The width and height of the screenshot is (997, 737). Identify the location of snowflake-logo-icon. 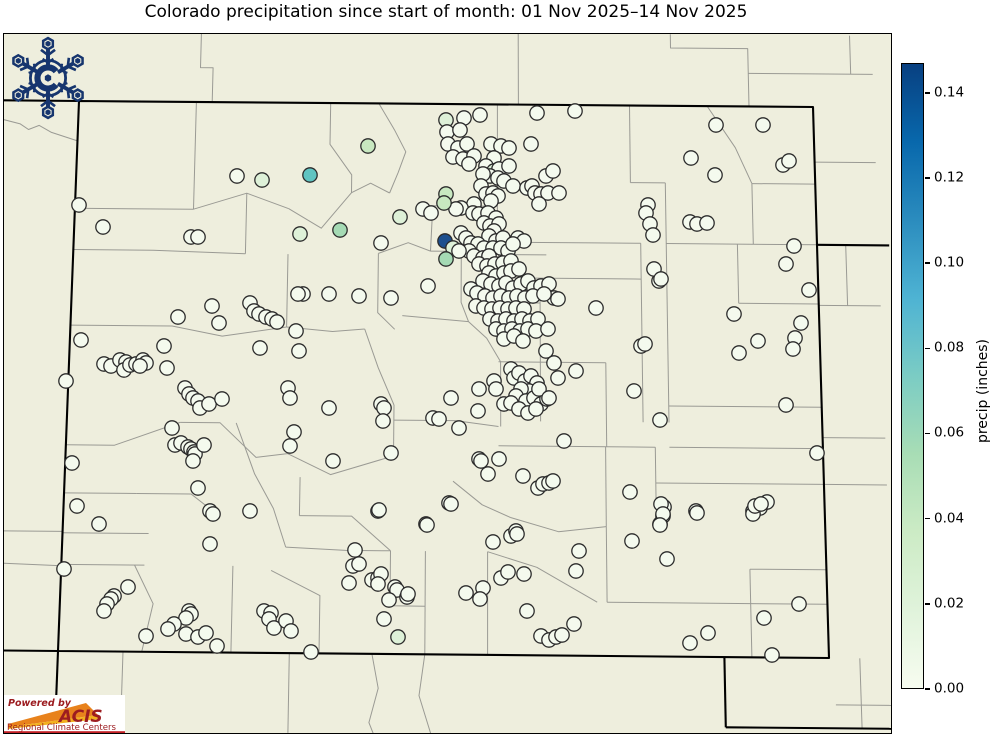
(48, 78).